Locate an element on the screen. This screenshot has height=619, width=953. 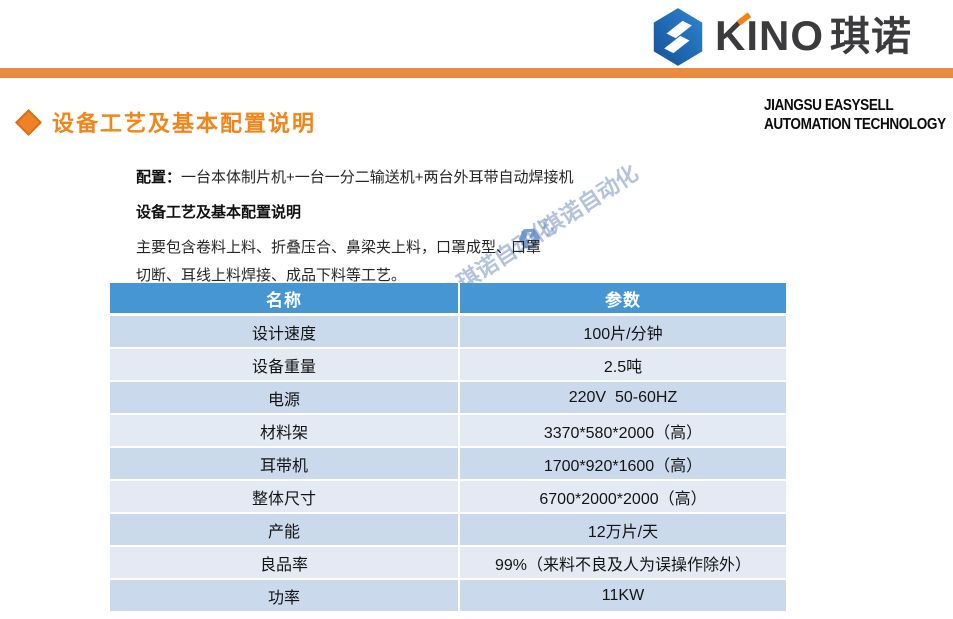
spec-name-cell: 良品率 is located at coordinates (285, 563).